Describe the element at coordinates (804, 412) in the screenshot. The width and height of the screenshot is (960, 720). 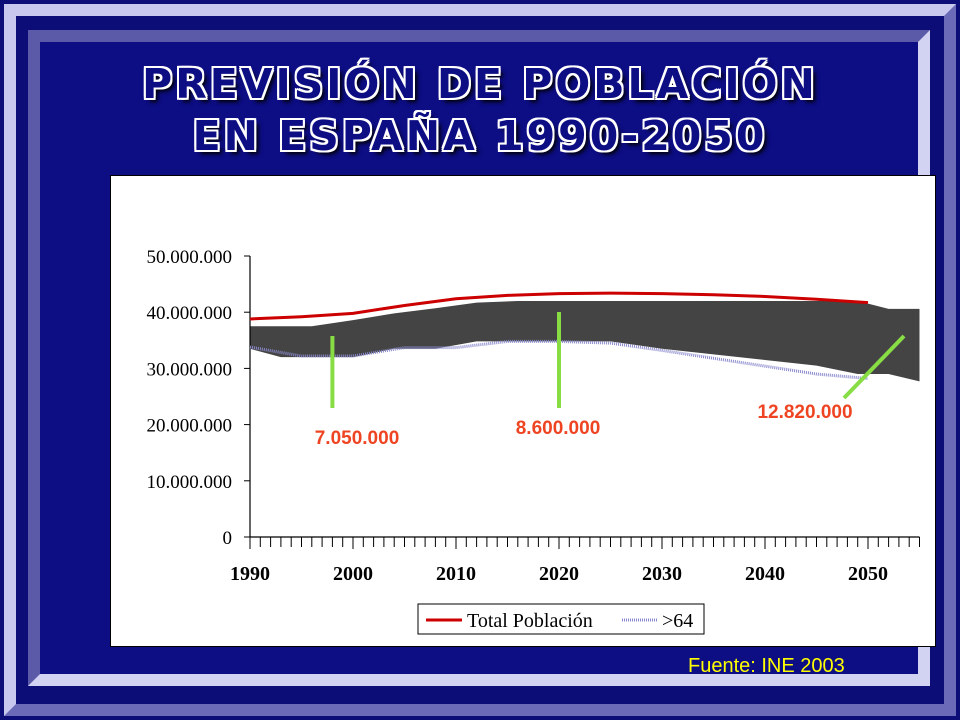
I see `annotation-label: 12.820.000` at that location.